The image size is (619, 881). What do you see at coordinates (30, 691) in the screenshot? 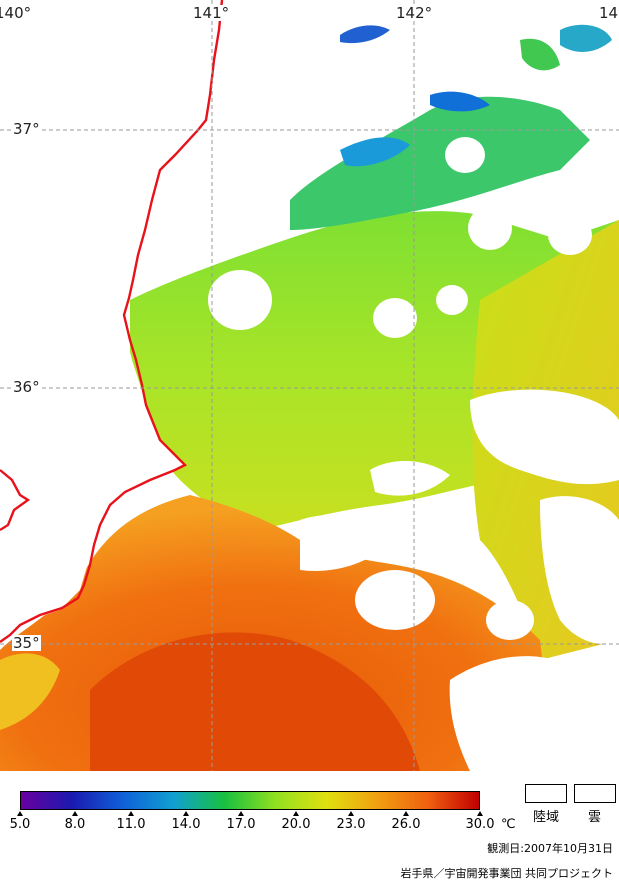
I see `sst-coastal-yellow` at bounding box center [30, 691].